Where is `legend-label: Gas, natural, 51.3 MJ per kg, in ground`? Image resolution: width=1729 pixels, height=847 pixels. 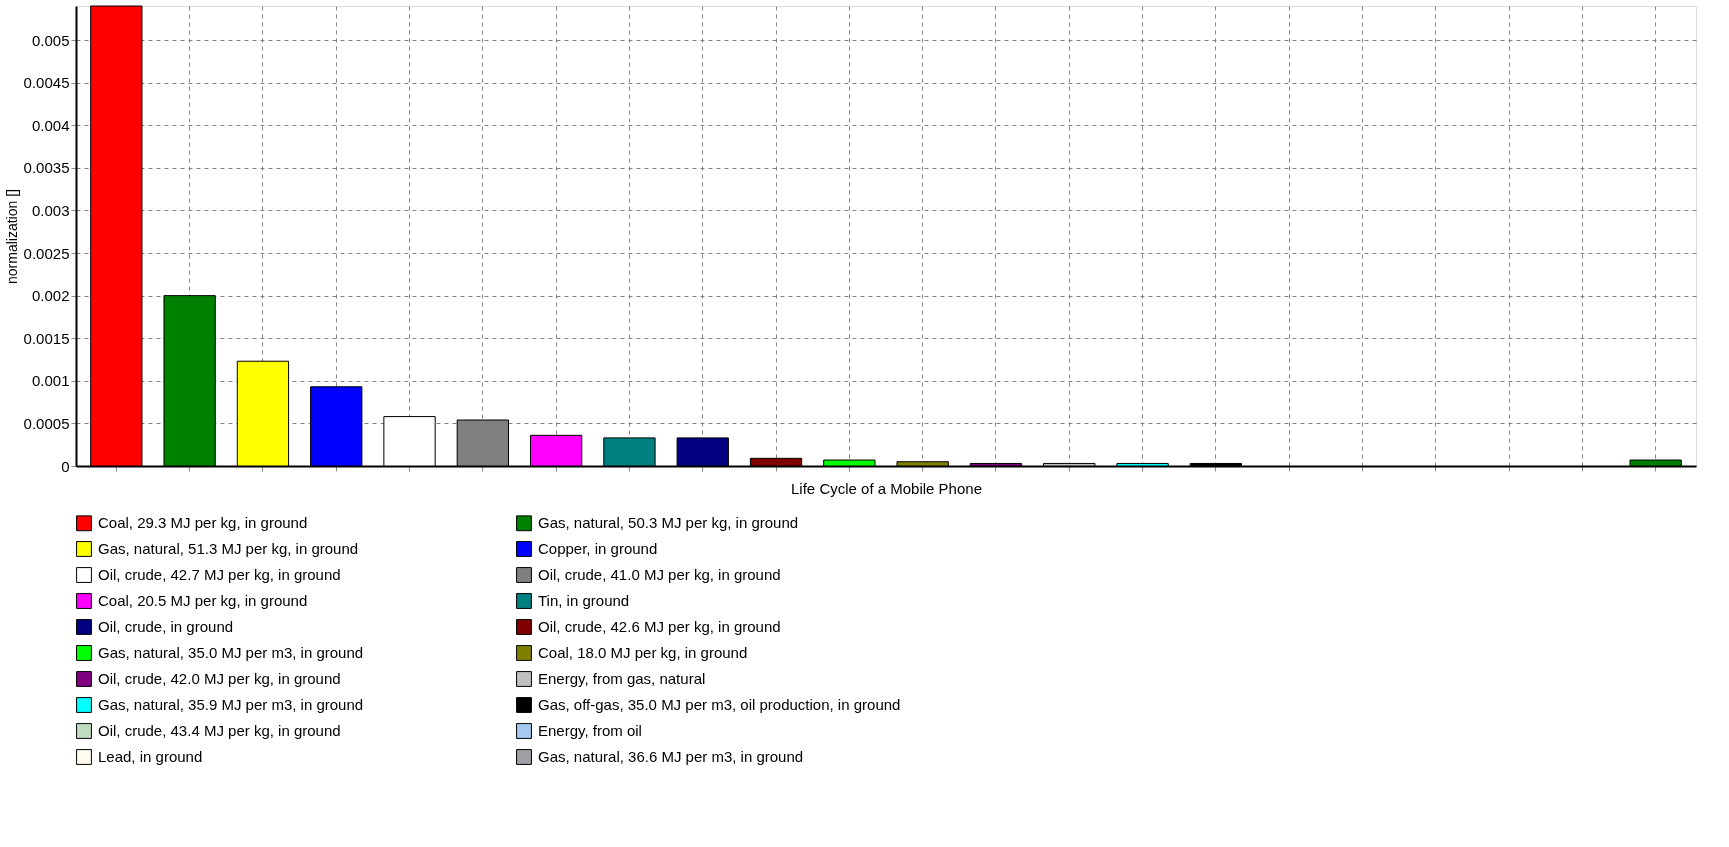
legend-label: Gas, natural, 51.3 MJ per kg, in ground is located at coordinates (228, 548).